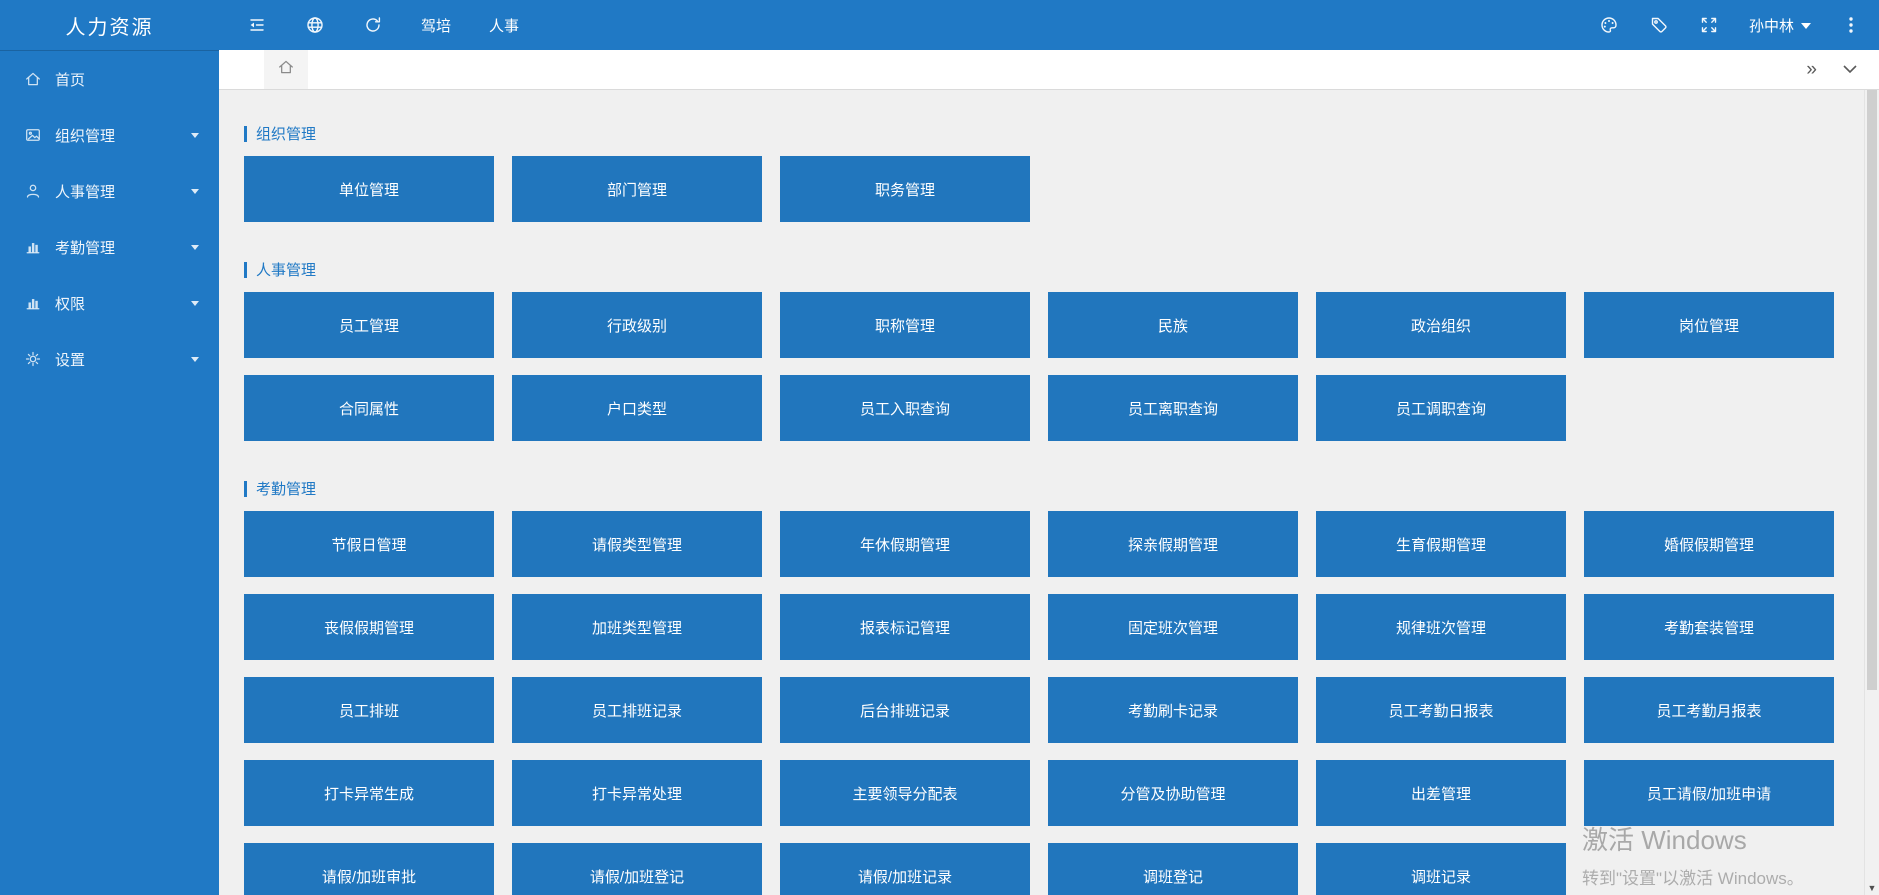 The image size is (1879, 895). I want to click on refresh-icon, so click(373, 25).